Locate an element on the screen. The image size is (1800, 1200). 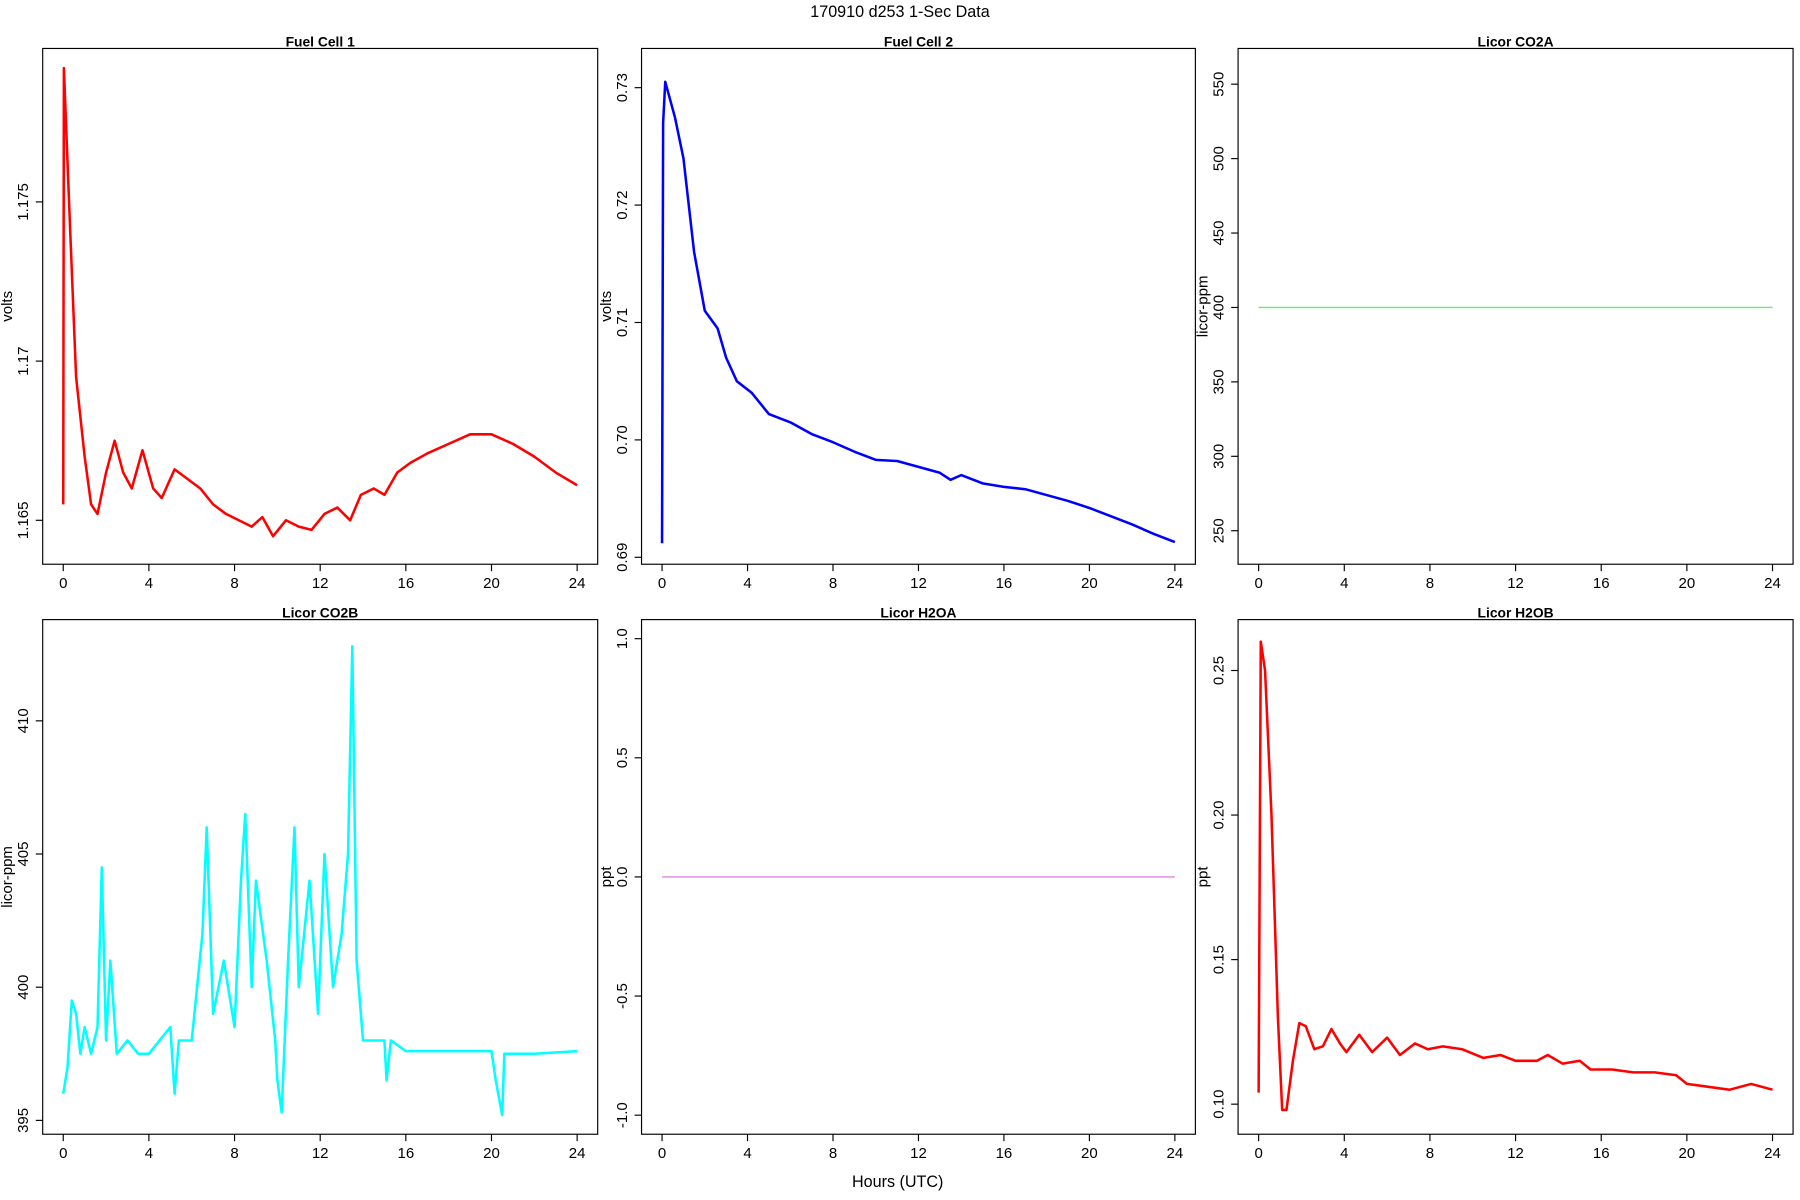
y-tick-label: 0.71 is located at coordinates (622, 322).